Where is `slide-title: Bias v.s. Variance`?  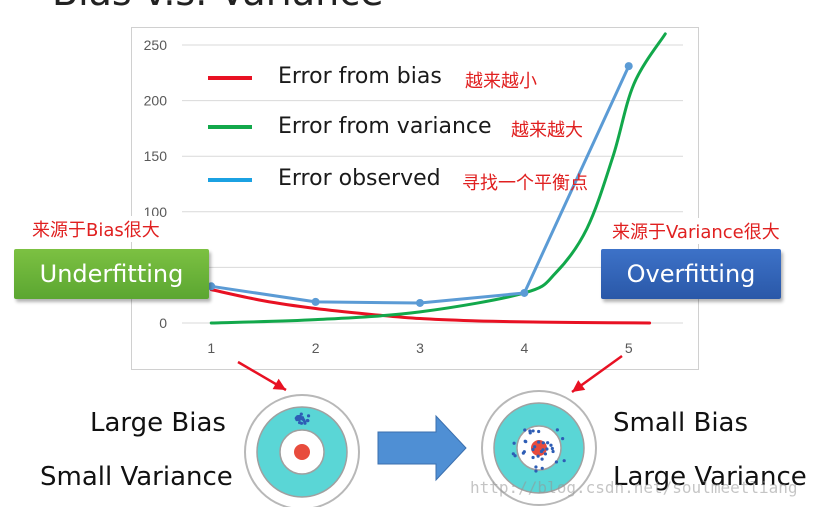 slide-title: Bias v.s. Variance is located at coordinates (218, 7).